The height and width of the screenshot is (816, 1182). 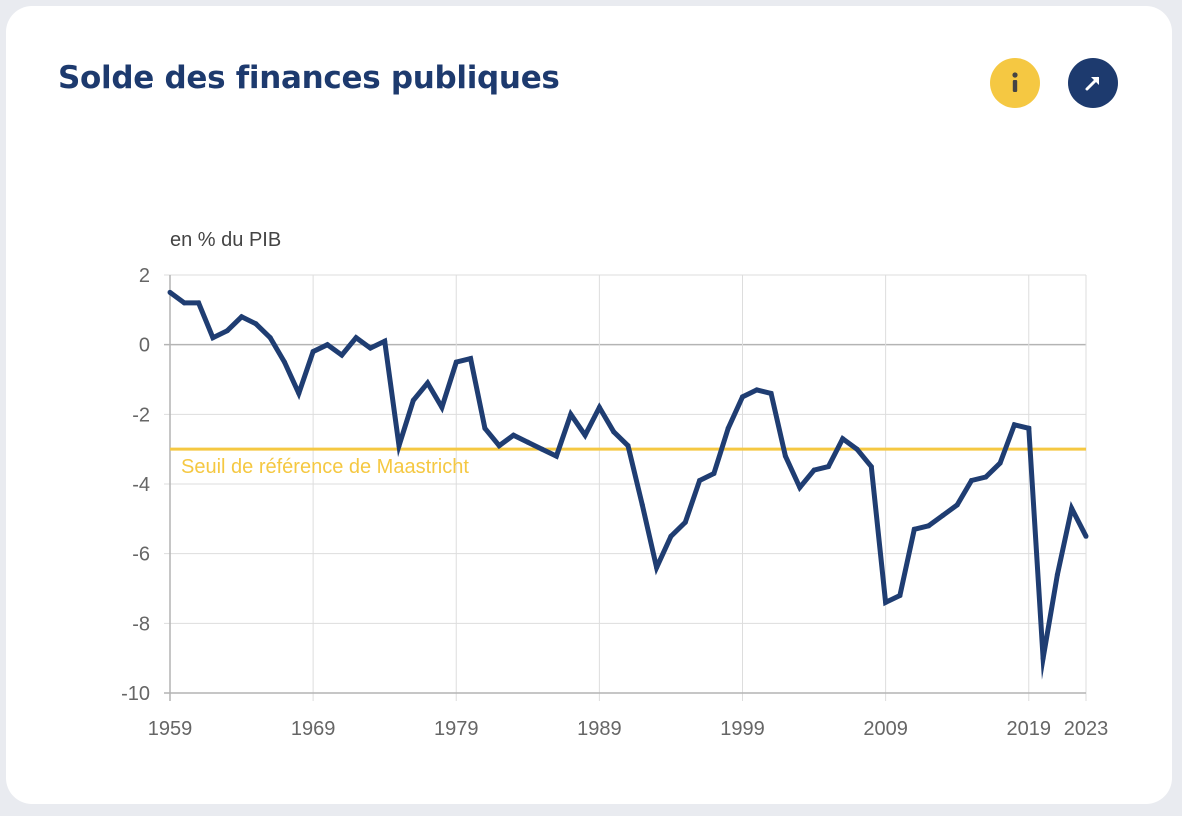 I want to click on y-tick-label: -2, so click(x=141, y=415).